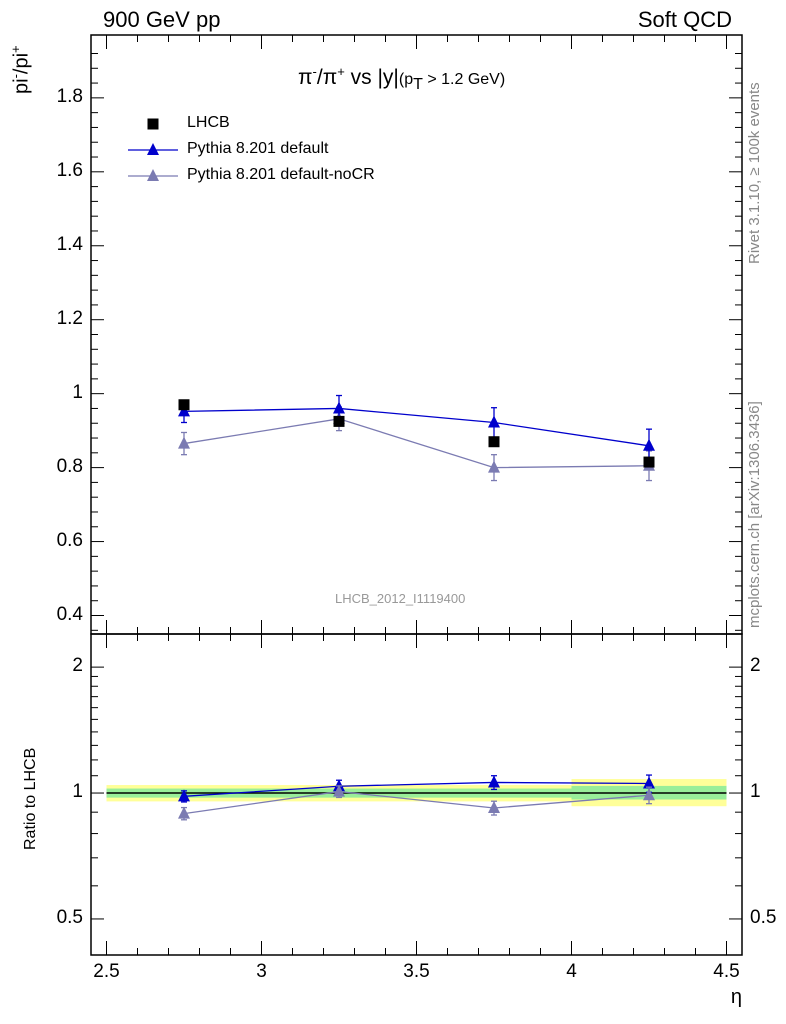  Describe the element at coordinates (77, 392) in the screenshot. I see `main-y-tick-label-3: 1` at that location.